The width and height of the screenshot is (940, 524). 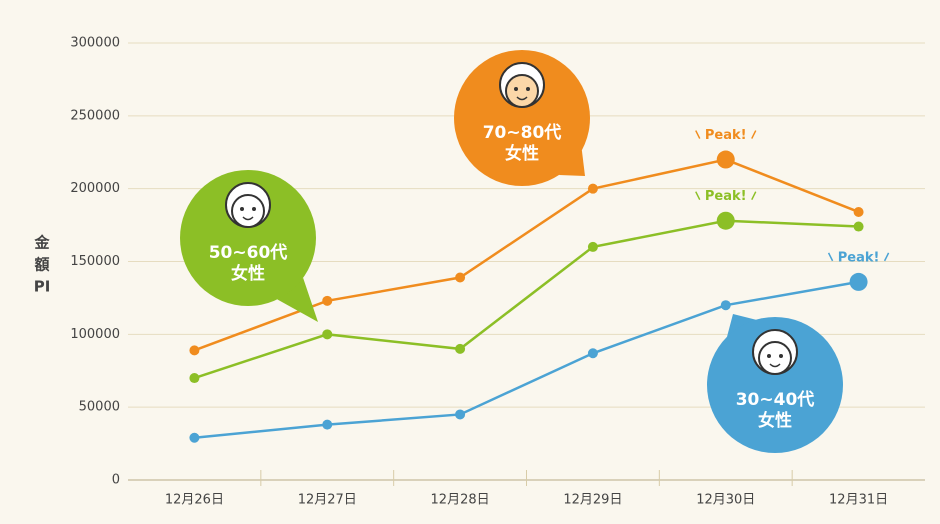 What do you see at coordinates (522, 132) in the screenshot?
I see `bubble-label: 70~80代` at bounding box center [522, 132].